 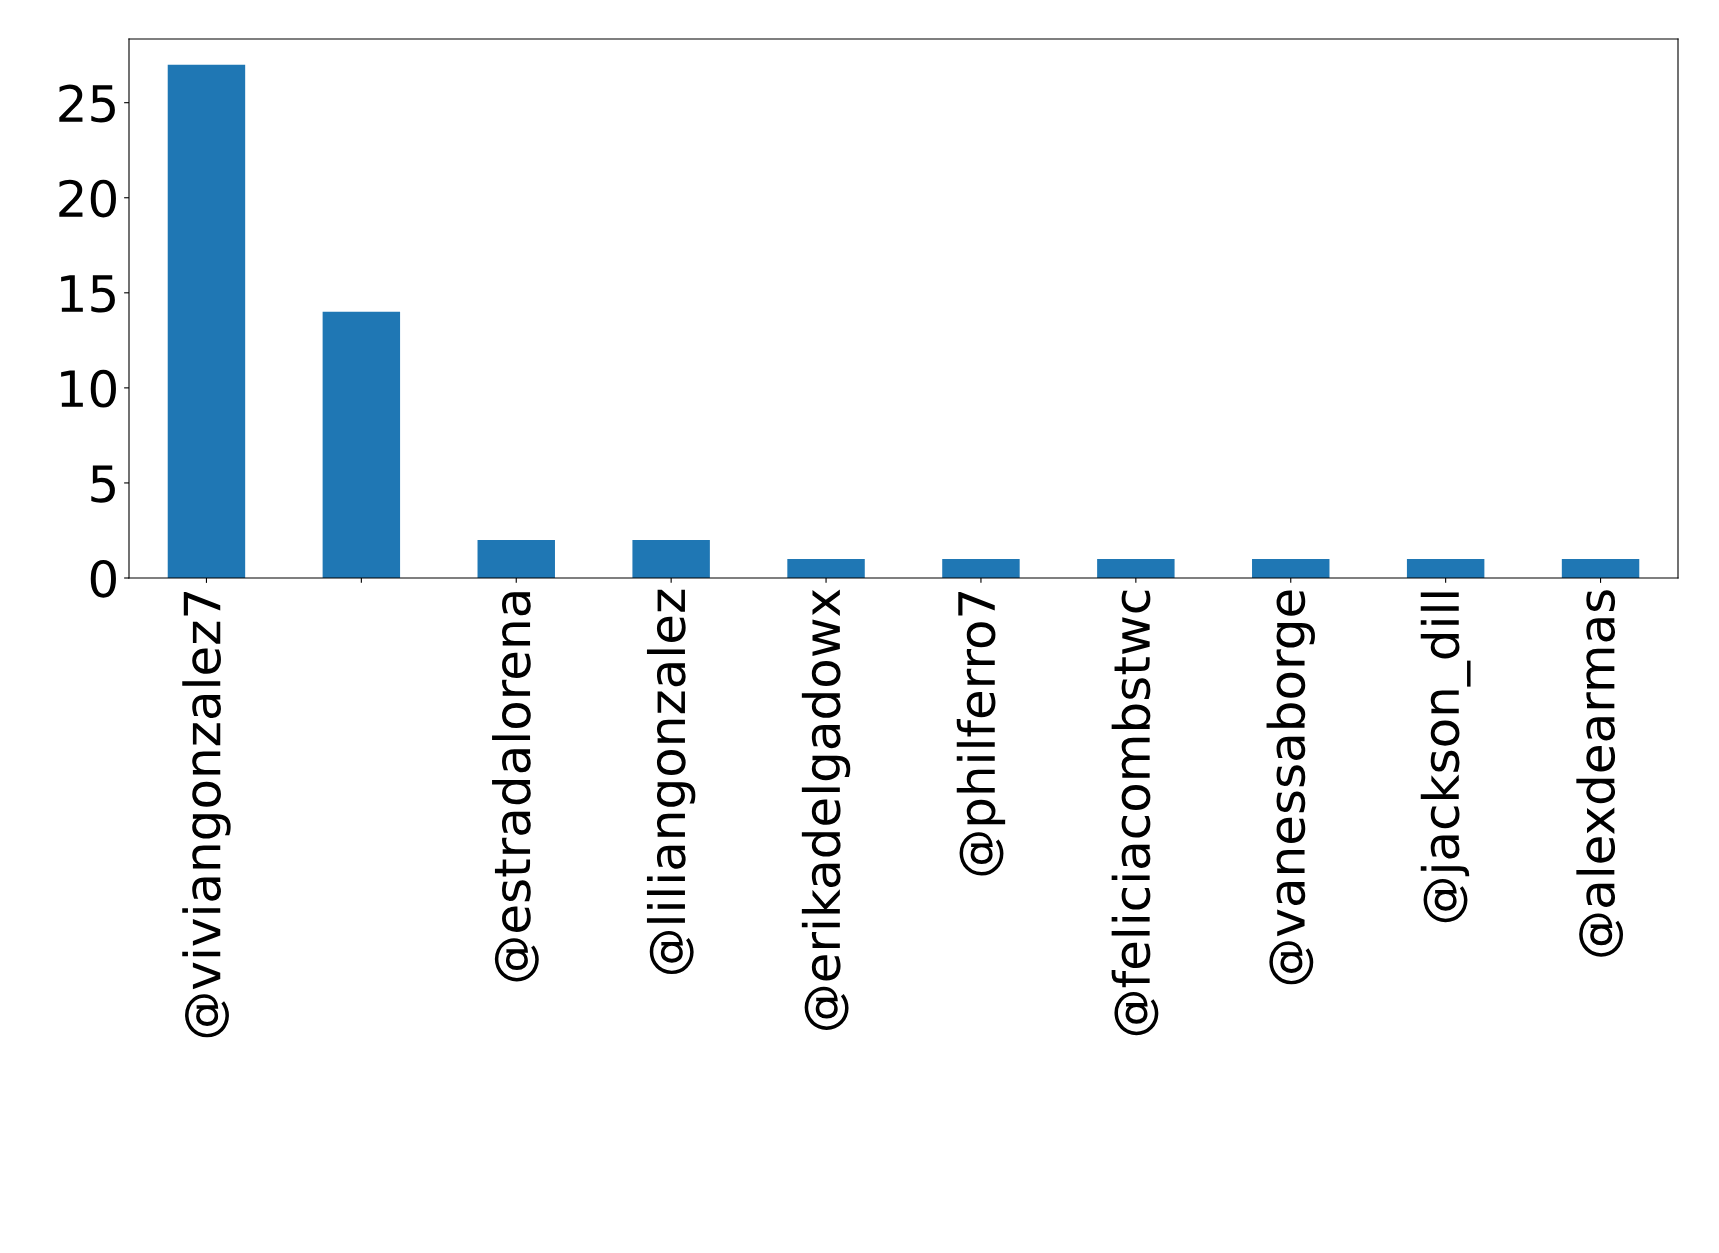 I want to click on y-tick-label: 15, so click(x=88, y=294).